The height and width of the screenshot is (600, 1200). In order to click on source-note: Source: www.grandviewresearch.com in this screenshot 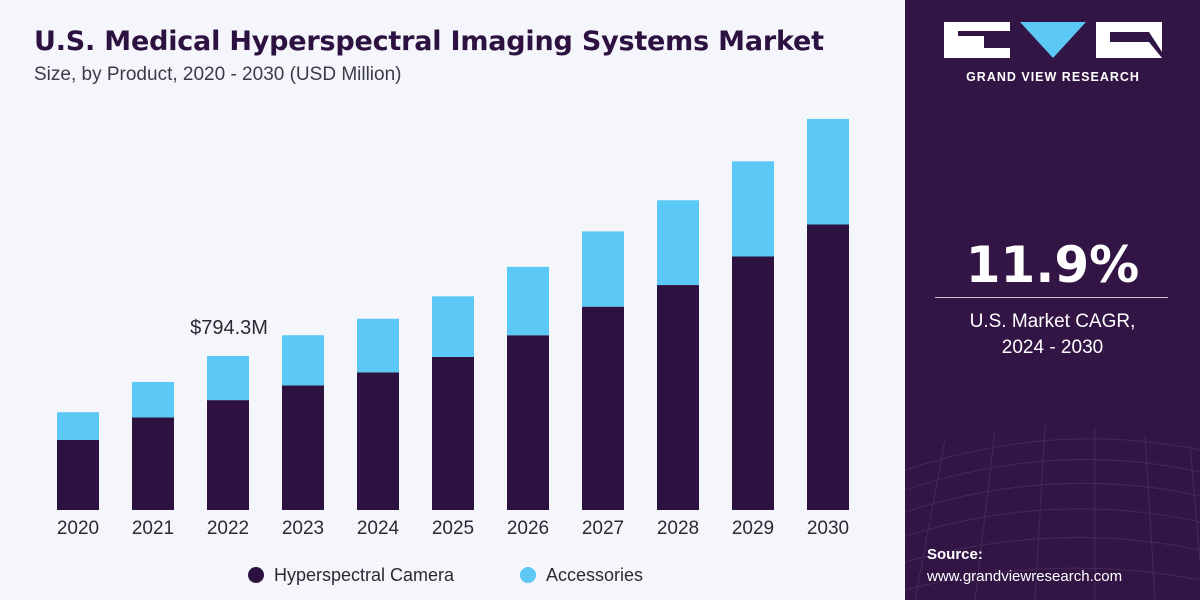, I will do `click(1024, 566)`.